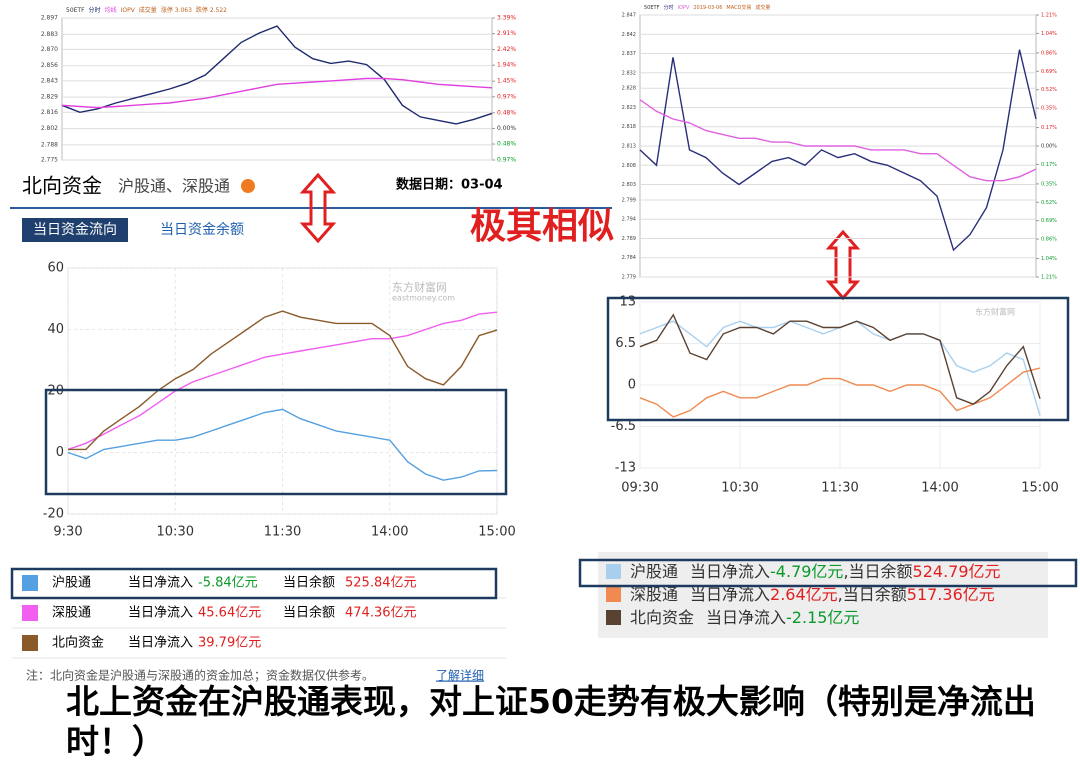 This screenshot has width=1080, height=774. I want to click on legend-row: 北向资金 当日净流入-2.15亿元, so click(744, 617).